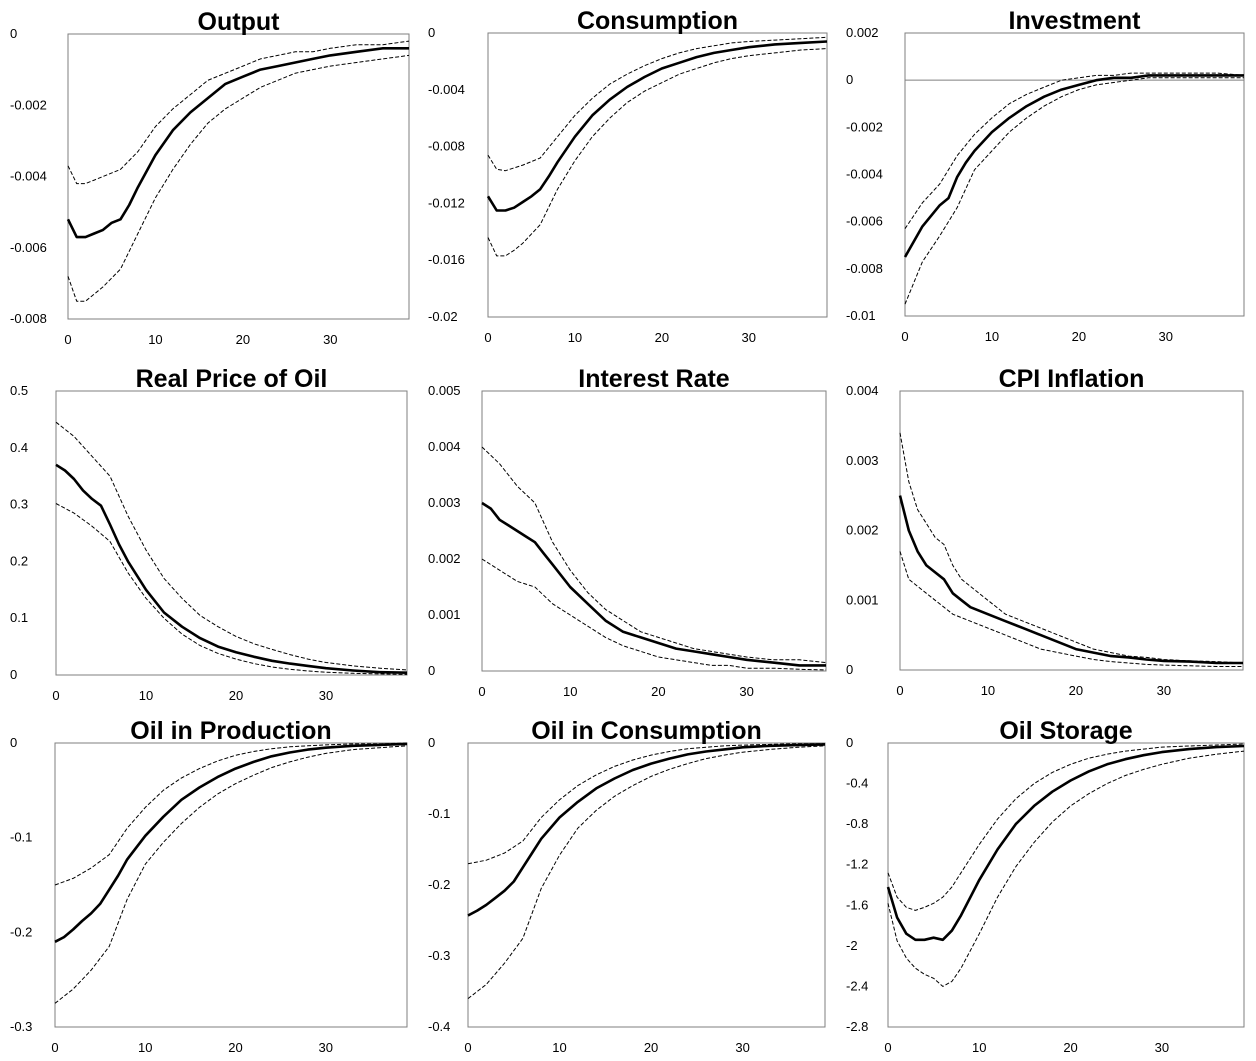 The image size is (1256, 1061). What do you see at coordinates (852, 945) in the screenshot?
I see `y-tick-label: -2` at bounding box center [852, 945].